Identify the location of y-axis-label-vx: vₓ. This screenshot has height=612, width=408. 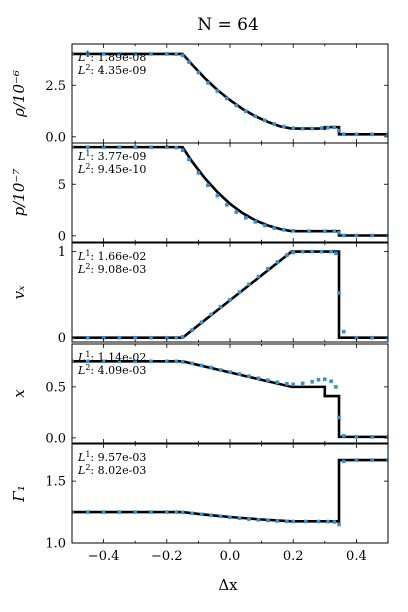
(19, 292).